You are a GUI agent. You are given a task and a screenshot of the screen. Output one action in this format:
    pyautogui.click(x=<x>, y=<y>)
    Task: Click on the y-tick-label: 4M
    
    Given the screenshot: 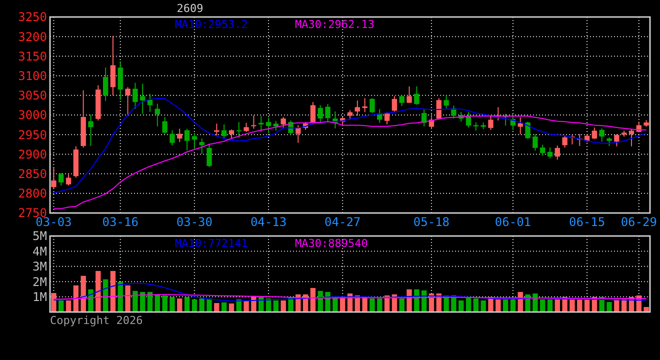 What is the action you would take?
    pyautogui.click(x=39, y=251)
    